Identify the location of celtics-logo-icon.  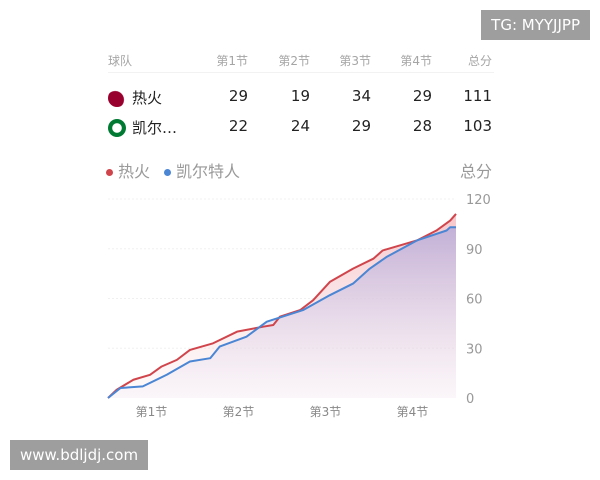
(117, 127).